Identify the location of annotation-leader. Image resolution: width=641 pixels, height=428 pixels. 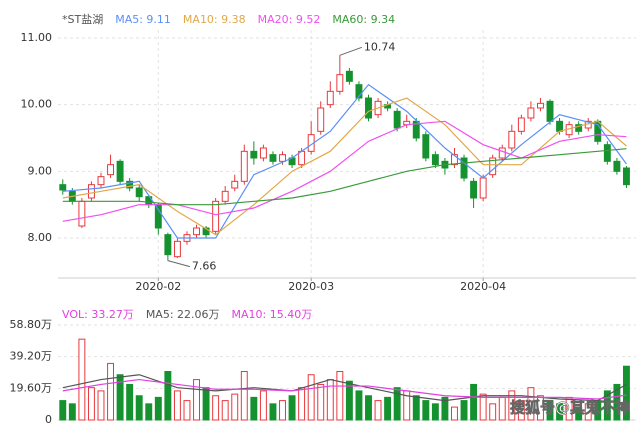
(178, 264).